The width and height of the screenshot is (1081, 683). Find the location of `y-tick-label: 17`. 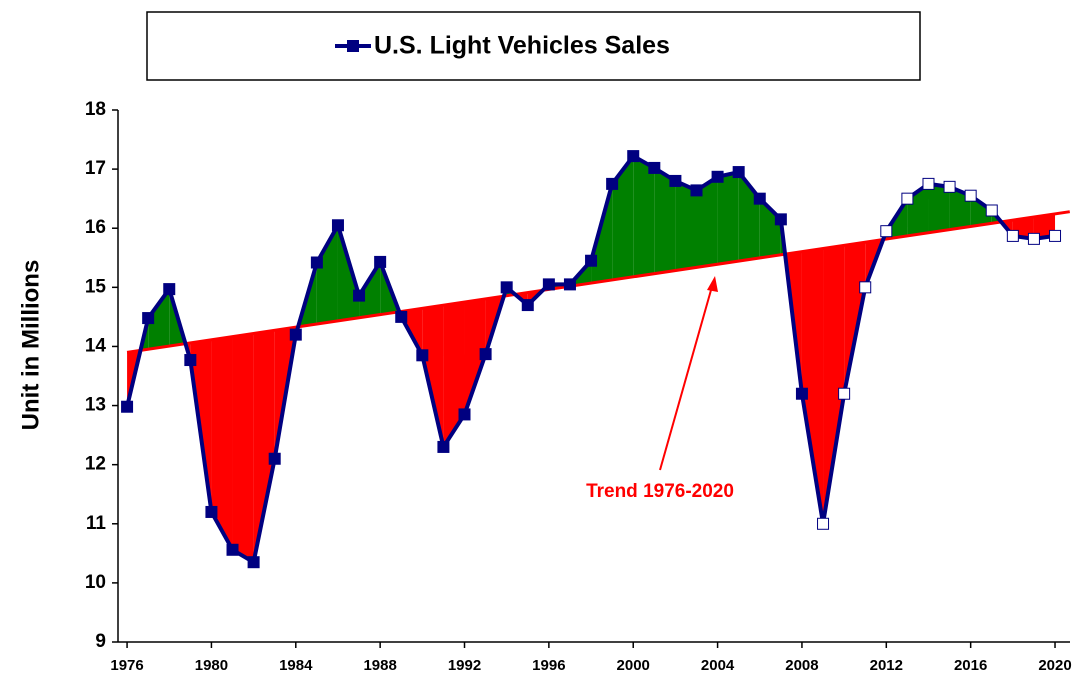

y-tick-label: 17 is located at coordinates (95, 168).